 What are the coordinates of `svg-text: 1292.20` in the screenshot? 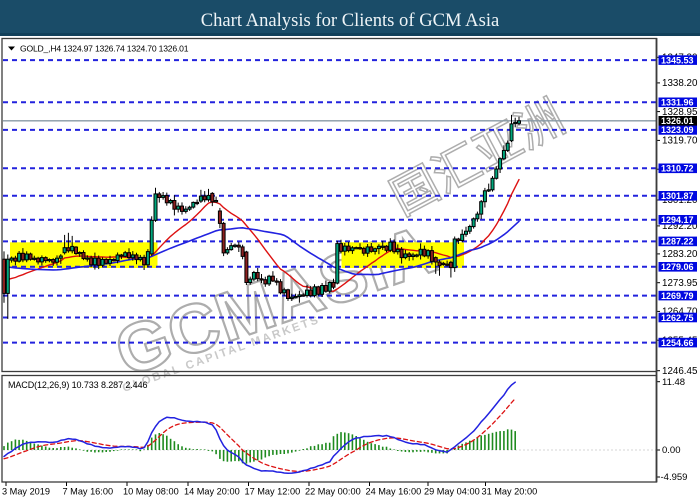 It's located at (680, 226).